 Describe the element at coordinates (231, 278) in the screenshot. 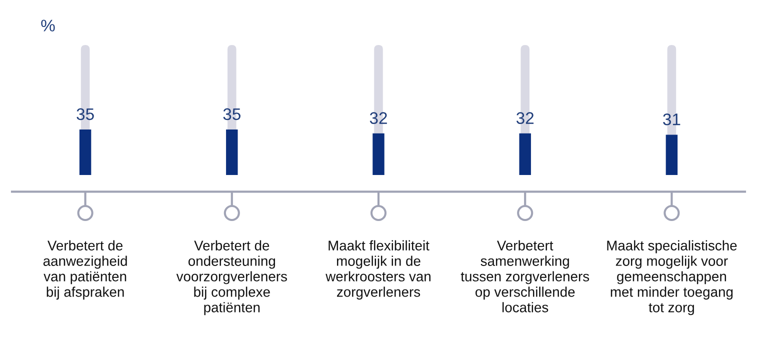

I see `x-tick-label: Verbetert de ondersteuning voorzorgverleners bij complexe patiënten` at that location.